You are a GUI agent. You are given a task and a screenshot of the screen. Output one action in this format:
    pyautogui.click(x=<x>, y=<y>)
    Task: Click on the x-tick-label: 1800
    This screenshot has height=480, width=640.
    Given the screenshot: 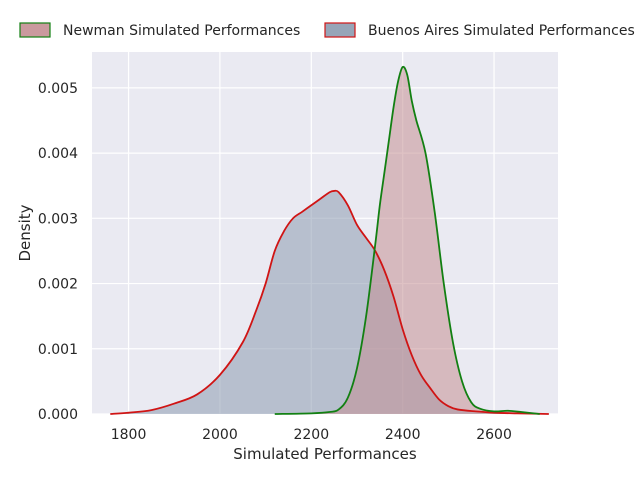 What is the action you would take?
    pyautogui.click(x=129, y=435)
    